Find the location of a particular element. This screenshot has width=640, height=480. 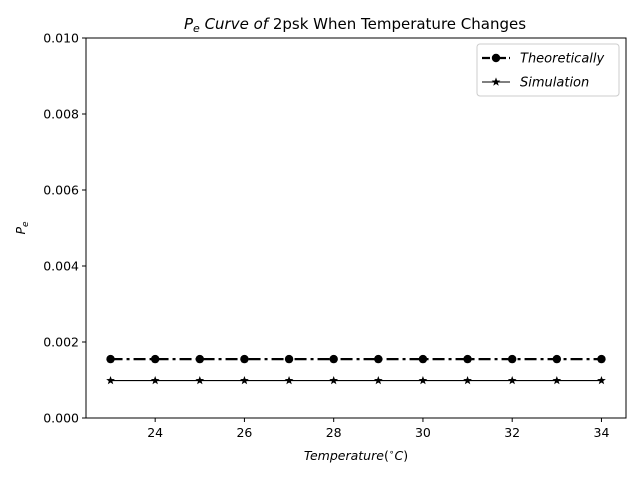

xlabel-close: ) is located at coordinates (405, 455).